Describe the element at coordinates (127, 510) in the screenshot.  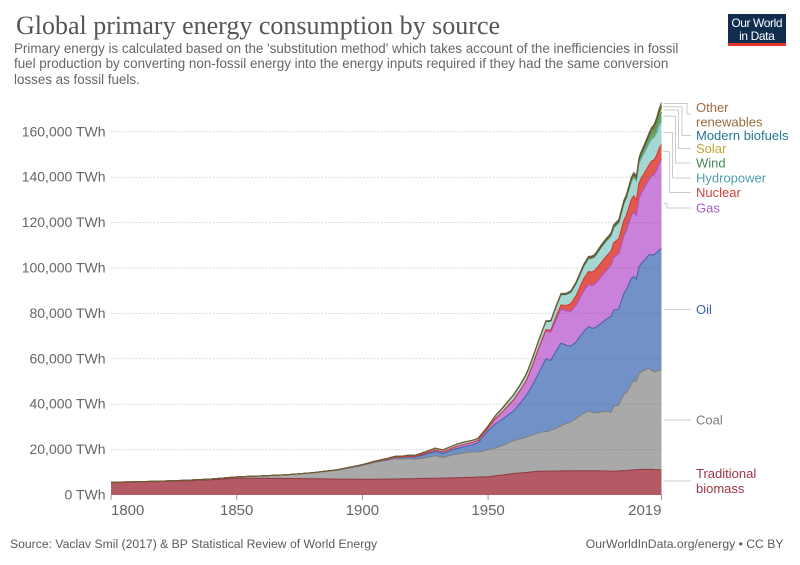
I see `svg-text: 1800` at that location.